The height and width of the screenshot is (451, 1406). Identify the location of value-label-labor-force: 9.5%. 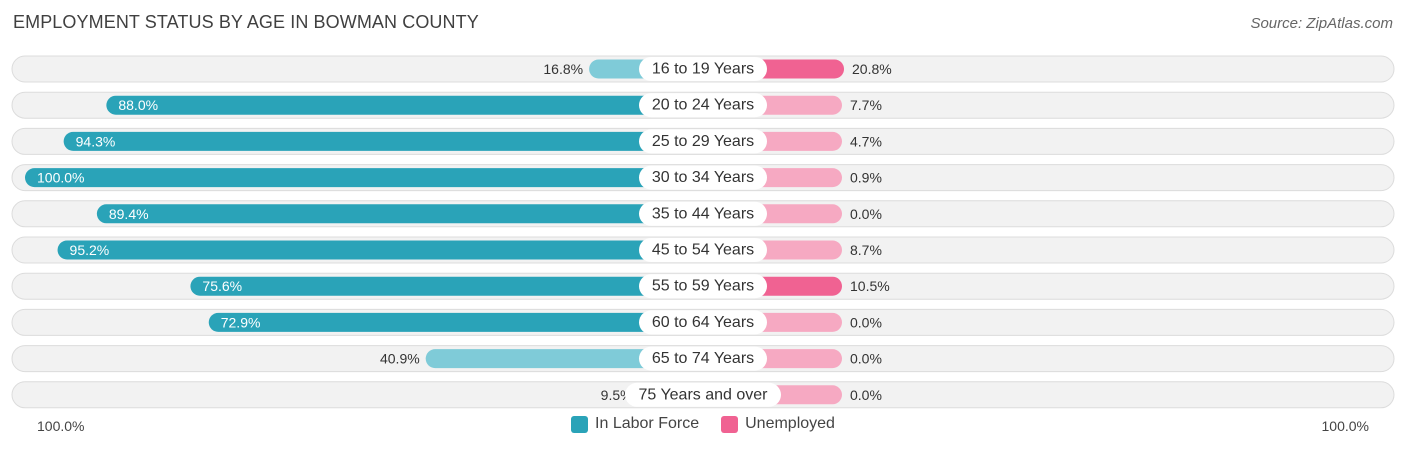
(617, 395).